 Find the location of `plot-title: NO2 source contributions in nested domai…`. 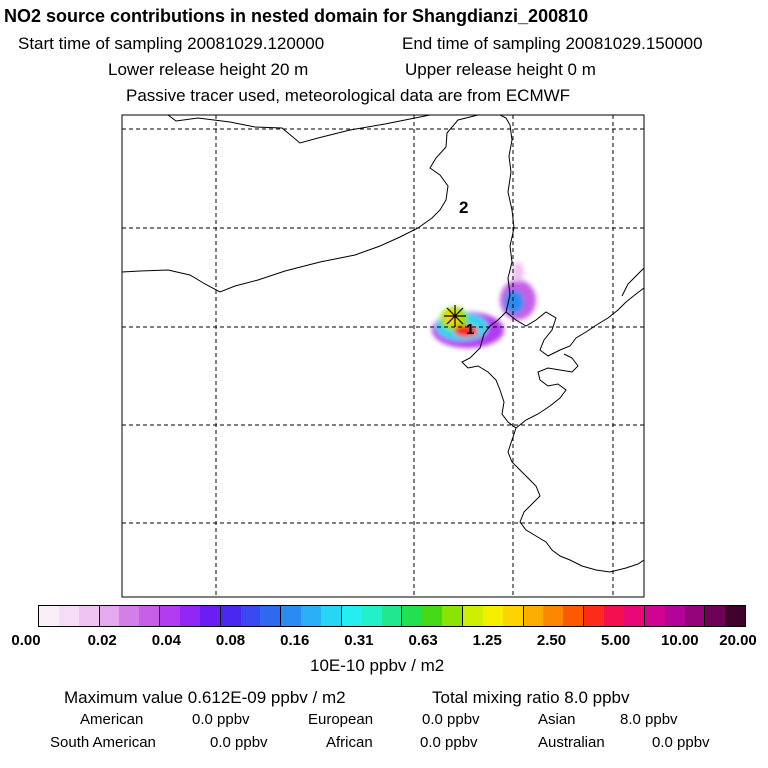

plot-title: NO2 source contributions in nested domai… is located at coordinates (296, 16).